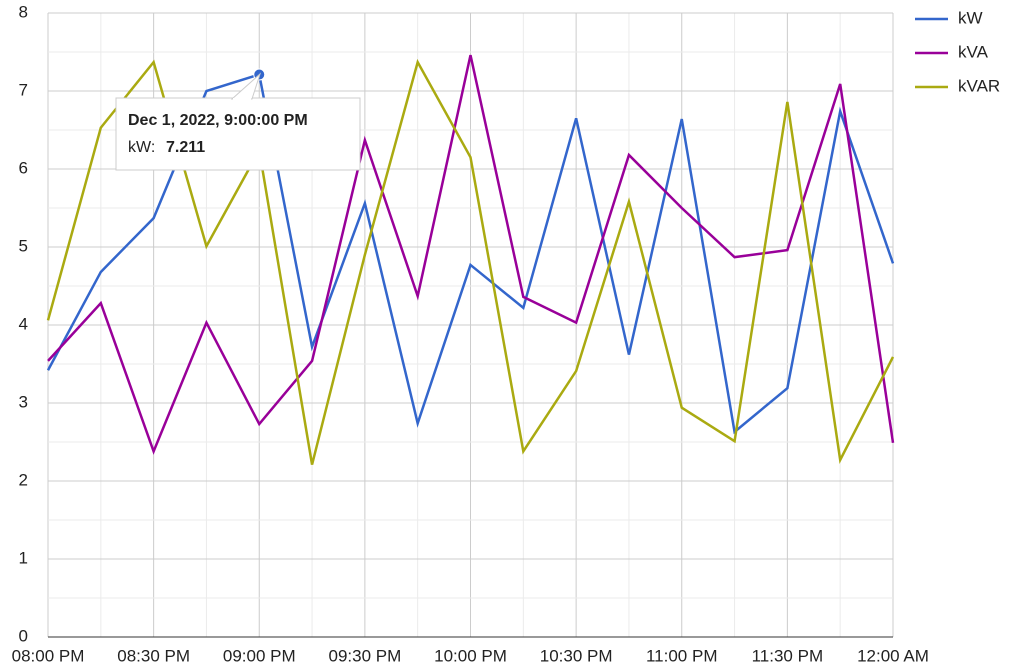 Image resolution: width=1013 pixels, height=670 pixels. I want to click on y-tick-label: 2, so click(23, 479).